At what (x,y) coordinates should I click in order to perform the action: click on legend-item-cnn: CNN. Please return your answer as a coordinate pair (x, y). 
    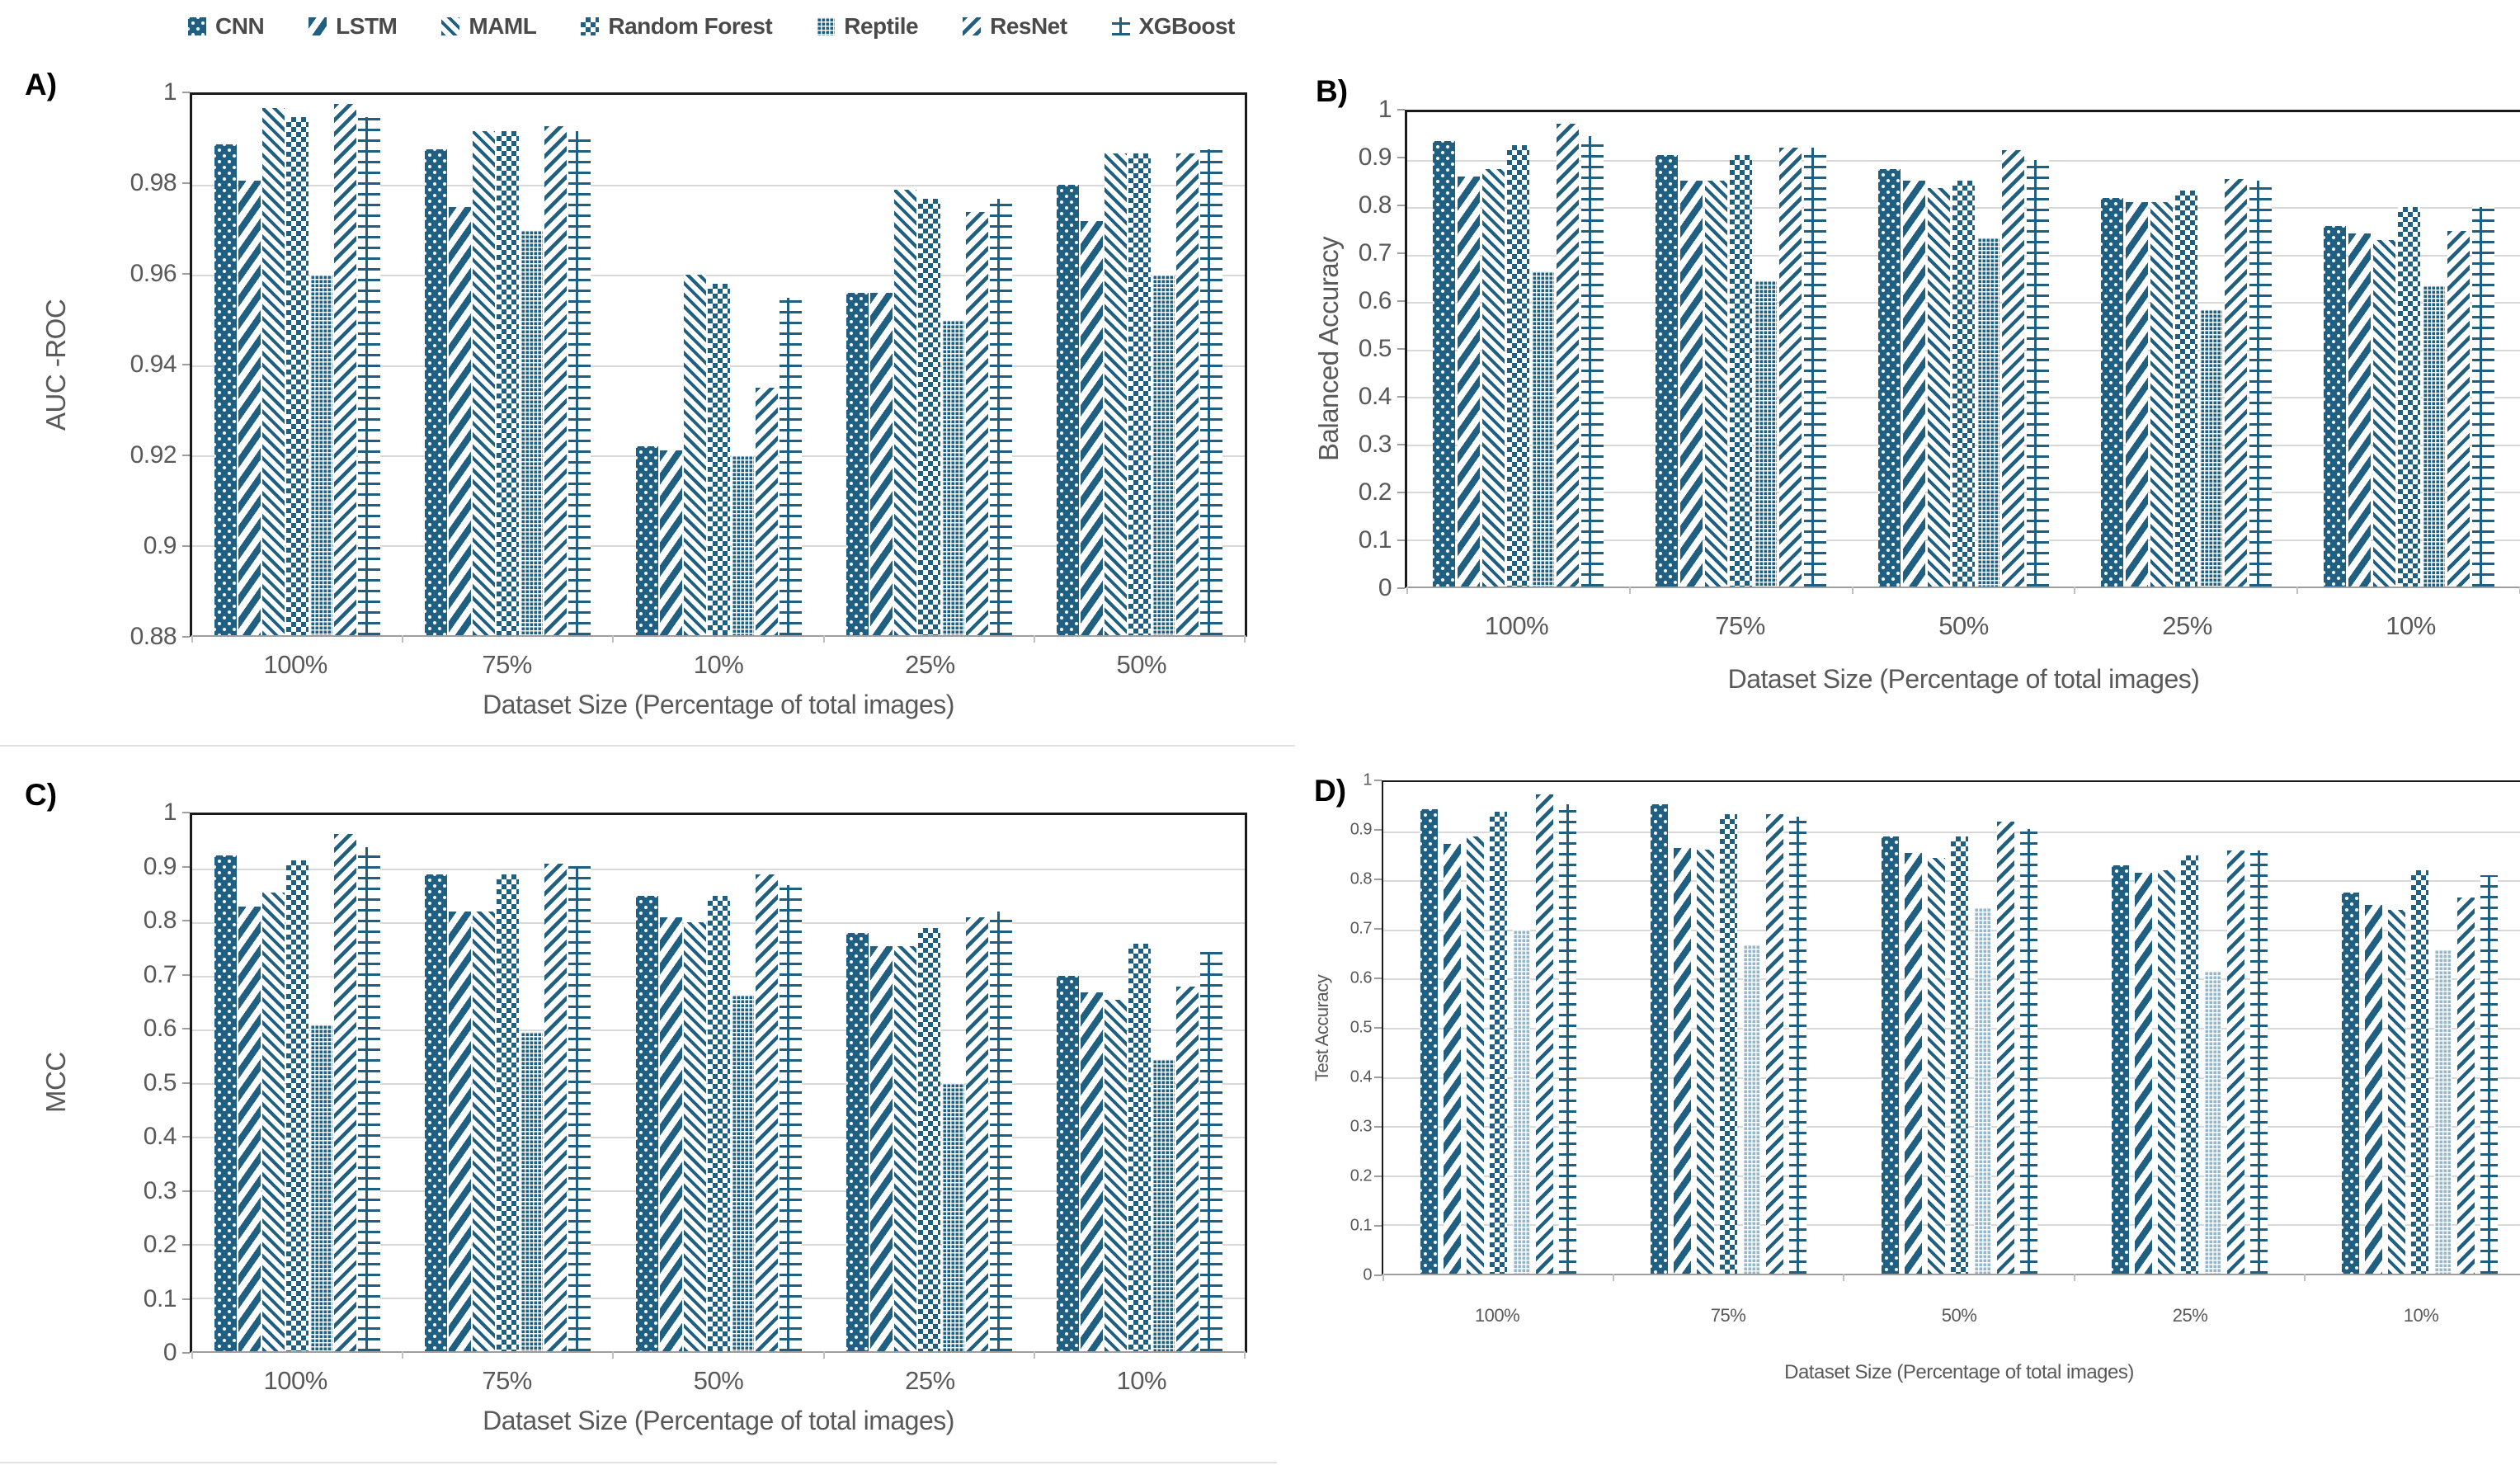
    Looking at the image, I should click on (226, 27).